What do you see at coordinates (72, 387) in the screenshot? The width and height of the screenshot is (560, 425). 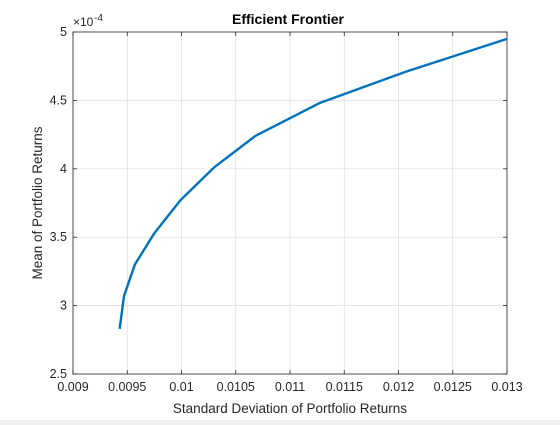 I see `x-tick-label: 0.009` at bounding box center [72, 387].